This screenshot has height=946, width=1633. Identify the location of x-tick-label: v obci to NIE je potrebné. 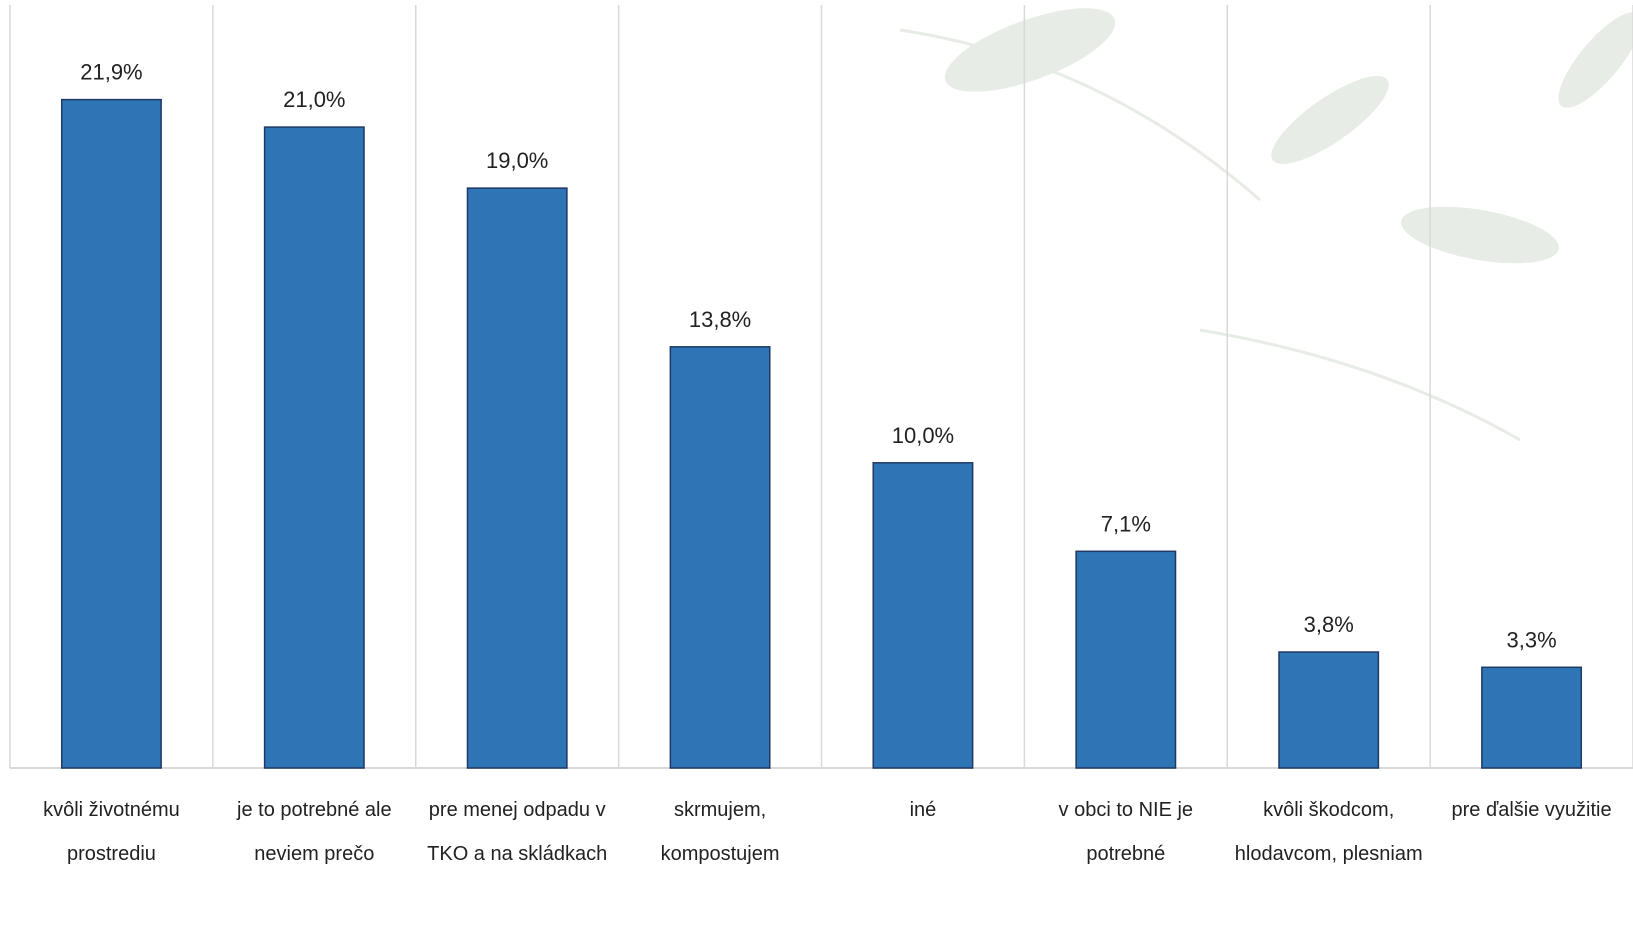
(1126, 832).